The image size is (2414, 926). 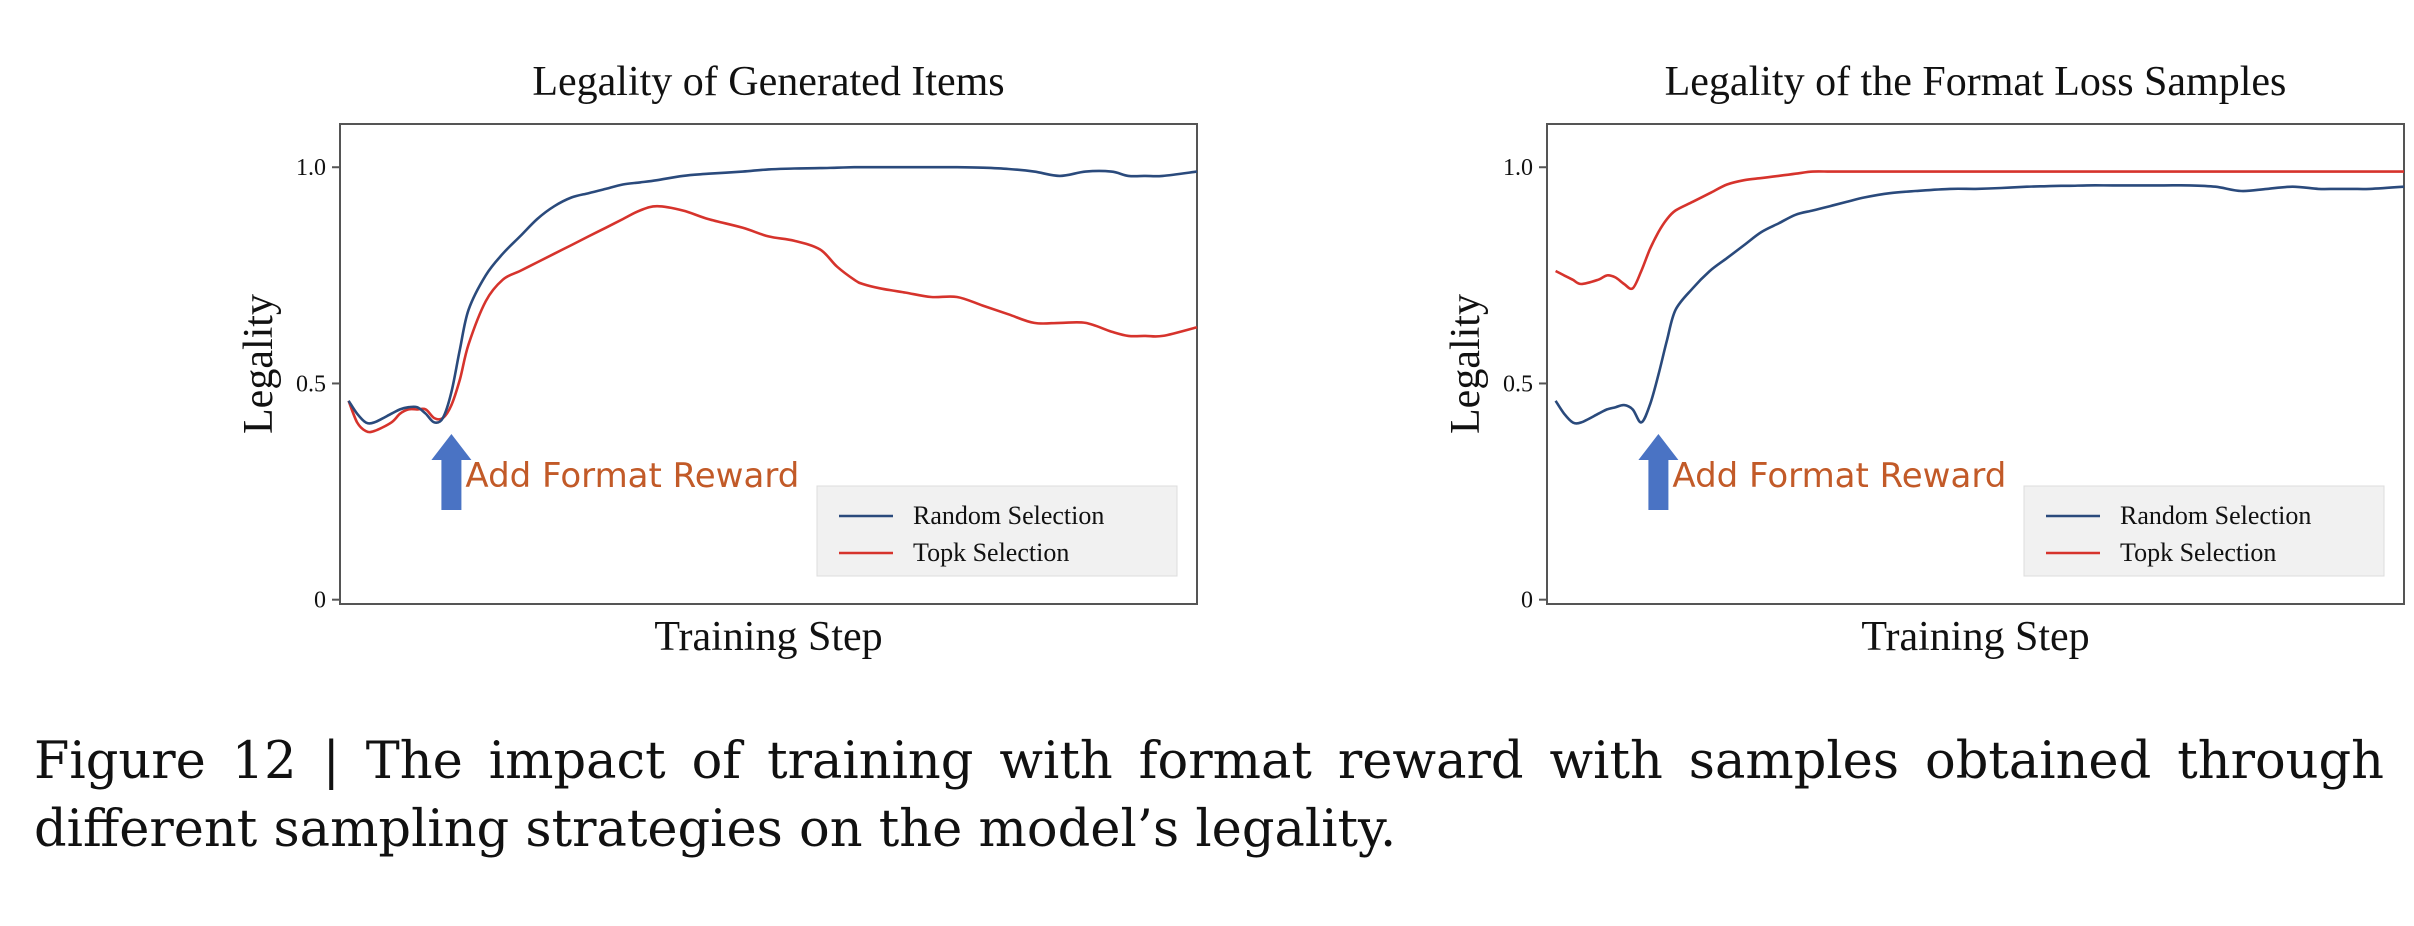 I want to click on chart-1-xlabel: Training Step, so click(x=1975, y=637).